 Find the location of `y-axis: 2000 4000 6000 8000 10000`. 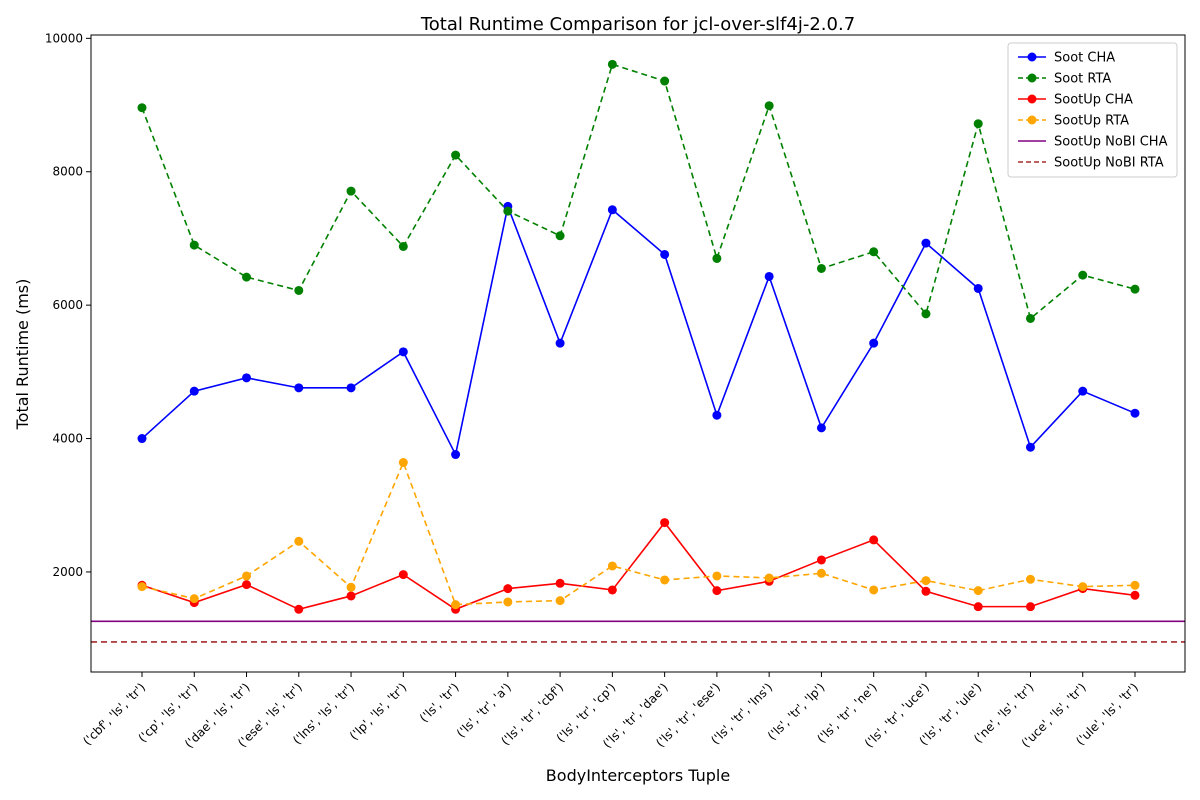

y-axis: 2000 4000 6000 8000 10000 is located at coordinates (68, 305).